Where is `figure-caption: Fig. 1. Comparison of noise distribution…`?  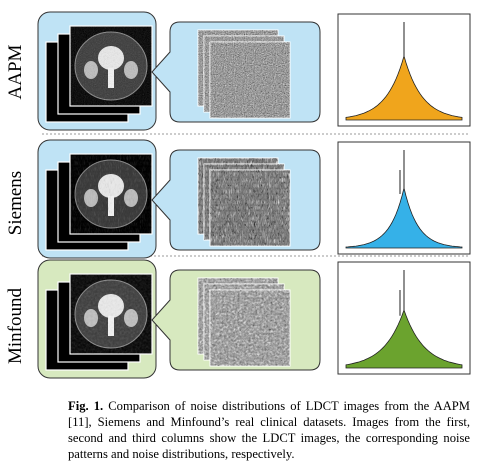
figure-caption: Fig. 1. Comparison of noise distribution… is located at coordinates (269, 430).